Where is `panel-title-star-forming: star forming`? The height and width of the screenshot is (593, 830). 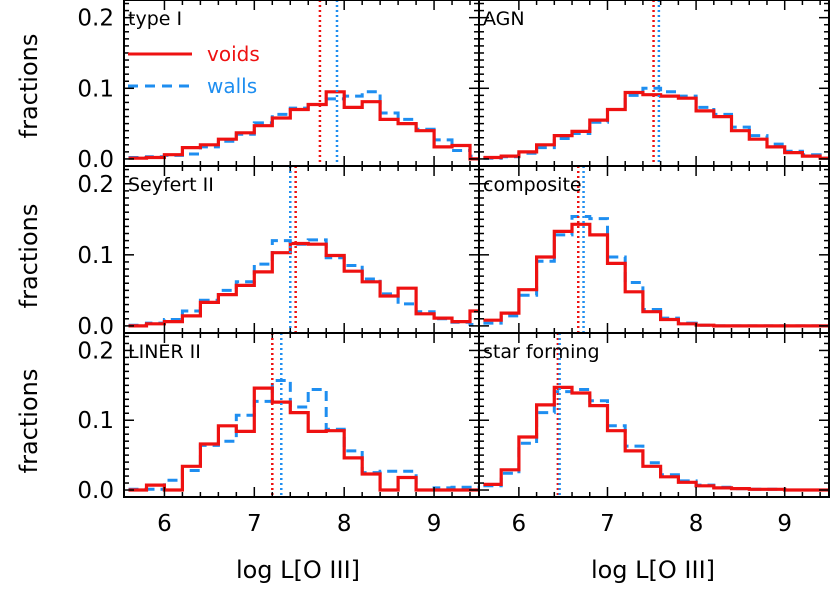
panel-title-star-forming: star forming is located at coordinates (541, 352).